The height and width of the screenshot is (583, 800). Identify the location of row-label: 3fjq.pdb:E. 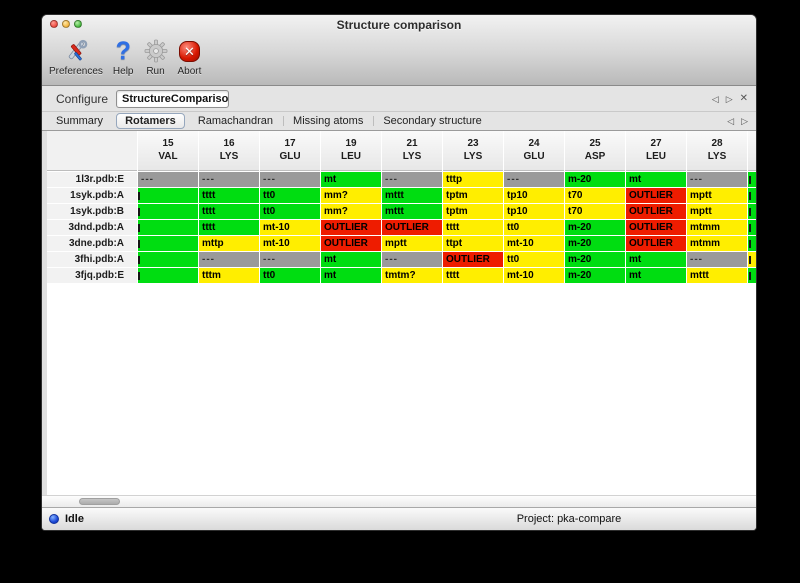
(92, 275).